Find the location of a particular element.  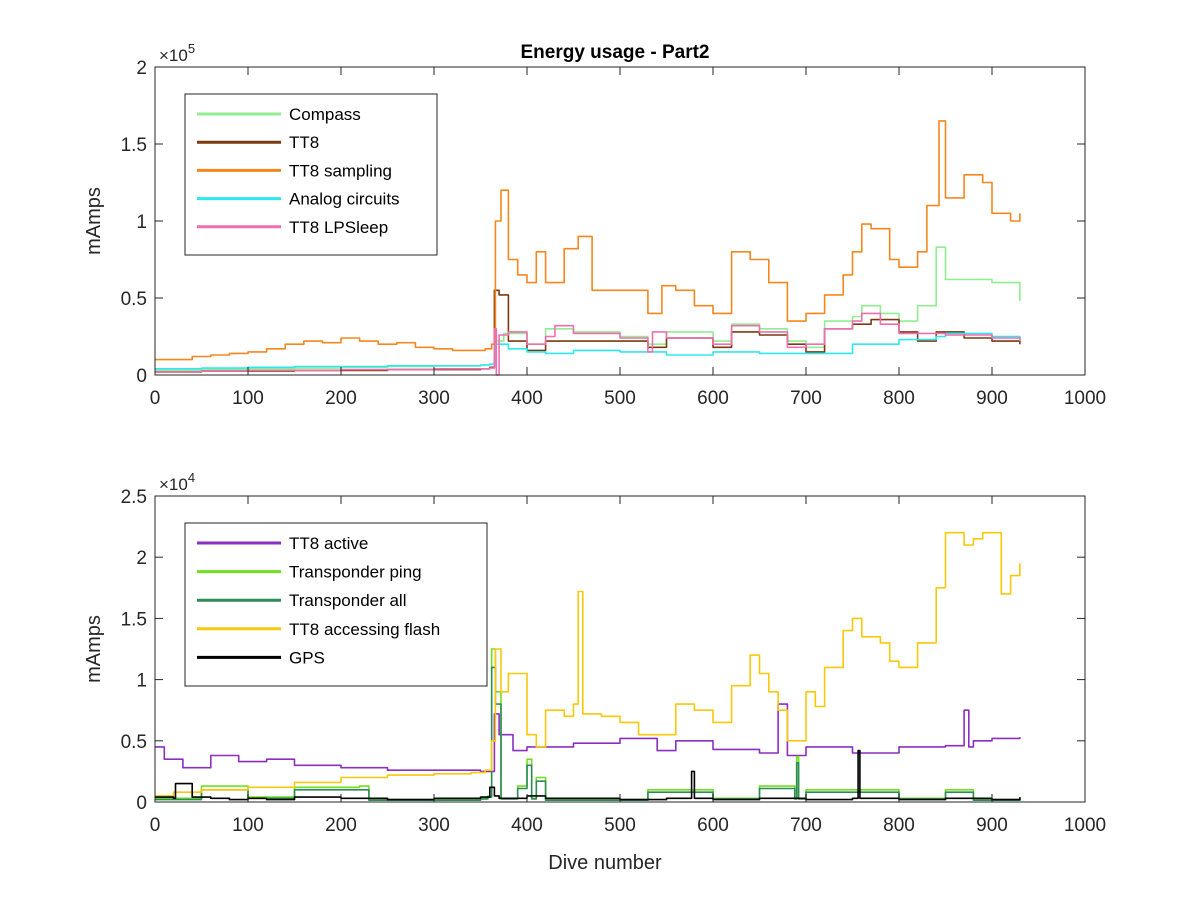

legend-label: Compass is located at coordinates (325, 114).